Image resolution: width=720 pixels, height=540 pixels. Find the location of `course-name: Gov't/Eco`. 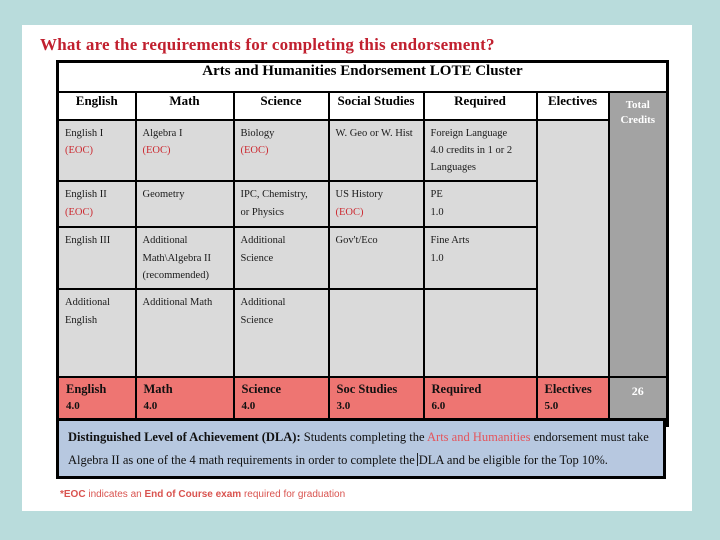

course-name: Gov't/Eco is located at coordinates (356, 241).